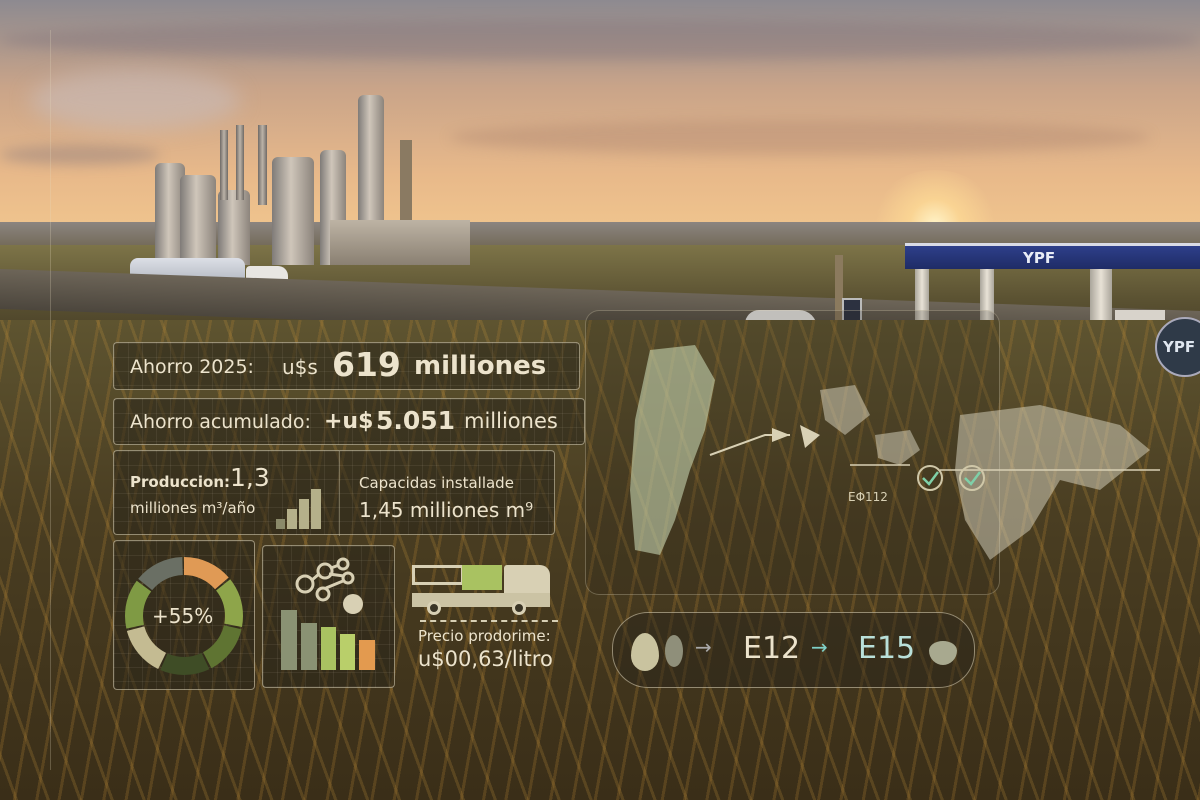 The width and height of the screenshot is (1200, 800). I want to click on molecule-icon, so click(329, 585).